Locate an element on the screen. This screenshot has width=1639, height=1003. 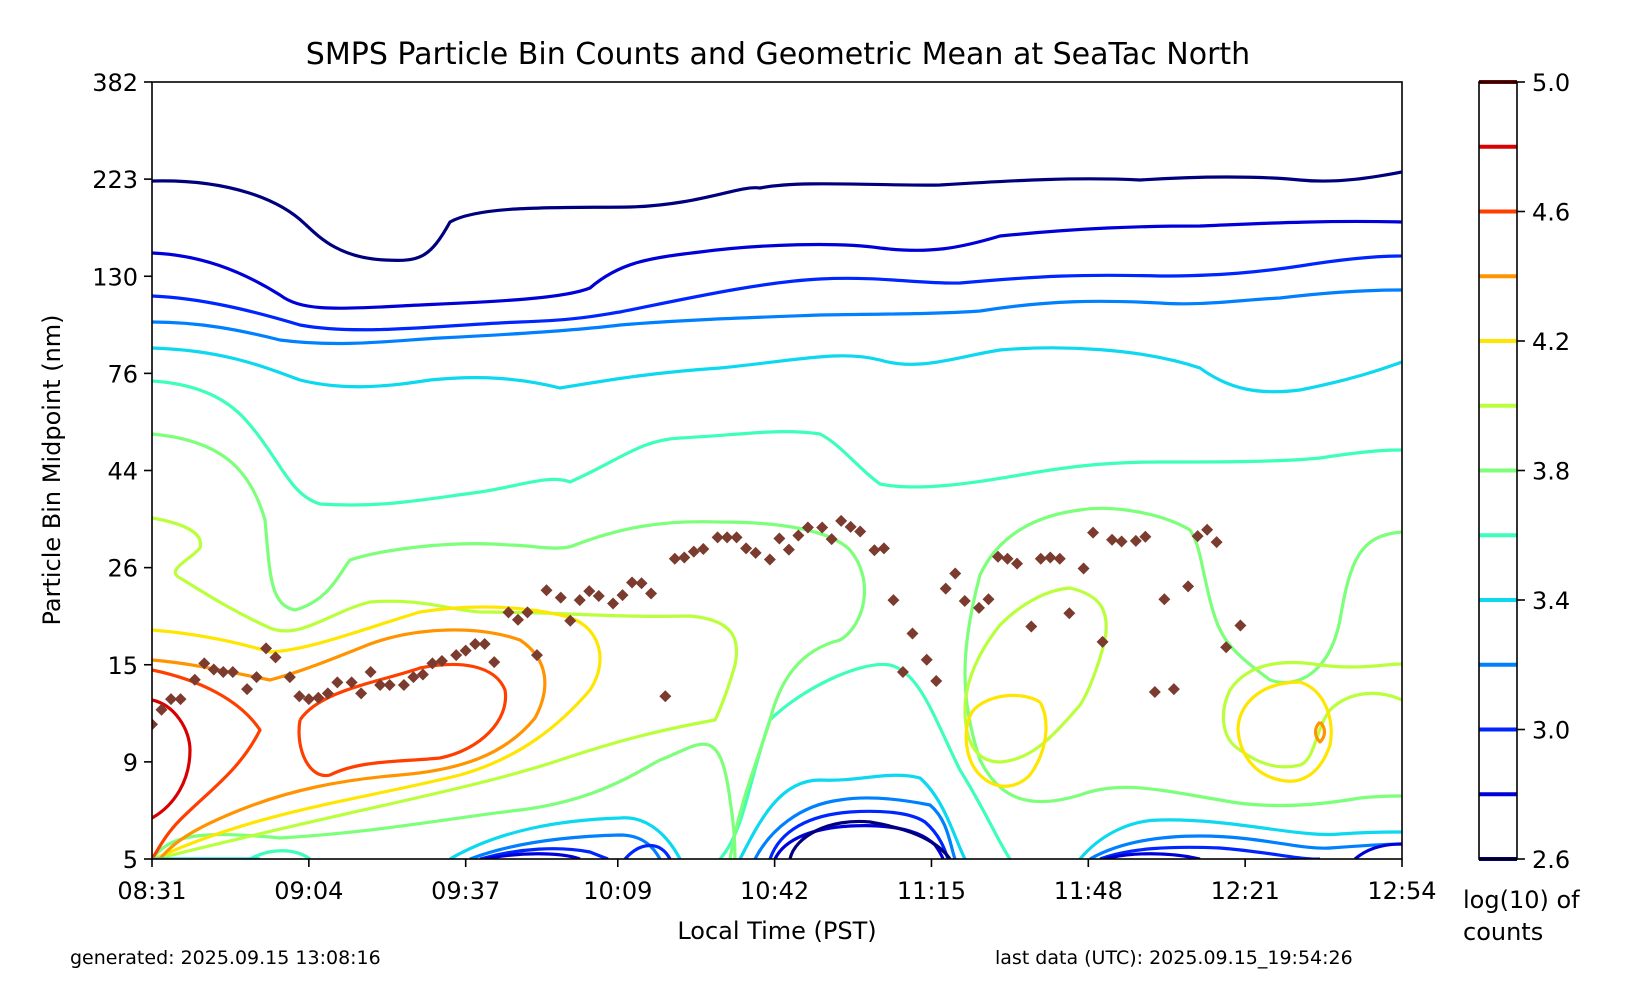
y-tick-label: 130 is located at coordinates (115, 277).